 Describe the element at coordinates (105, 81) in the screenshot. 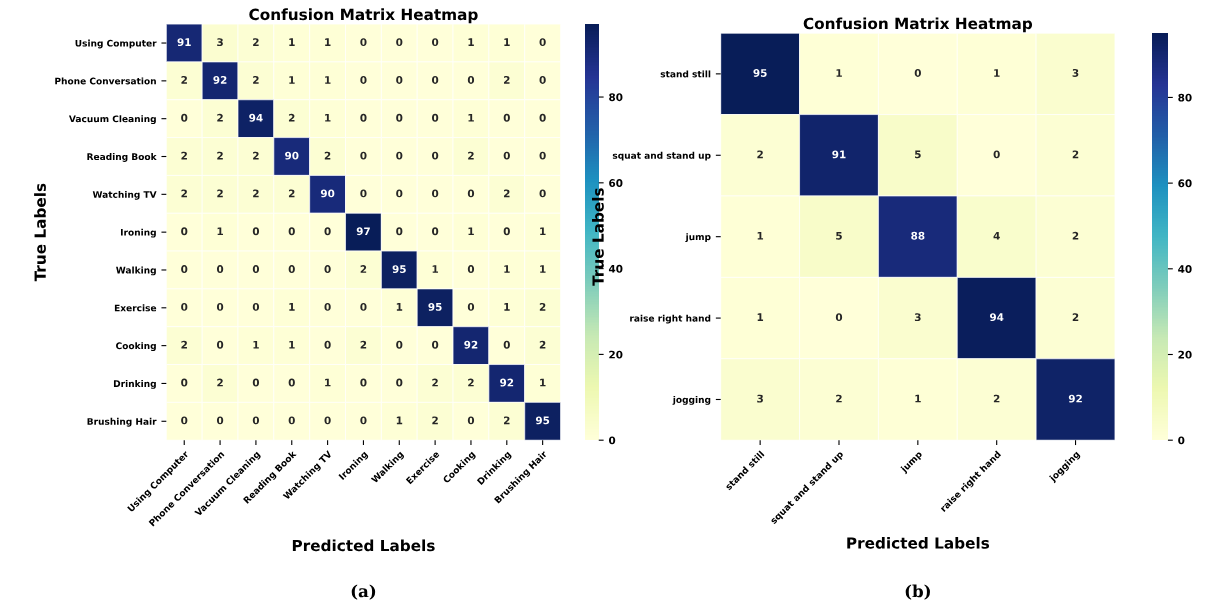

I see `y-tick-label: Phone Conversation` at that location.